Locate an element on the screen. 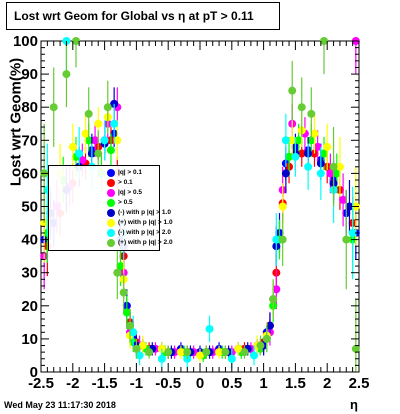 This screenshot has height=414, width=400. legend-text: > 0.5 is located at coordinates (125, 202).